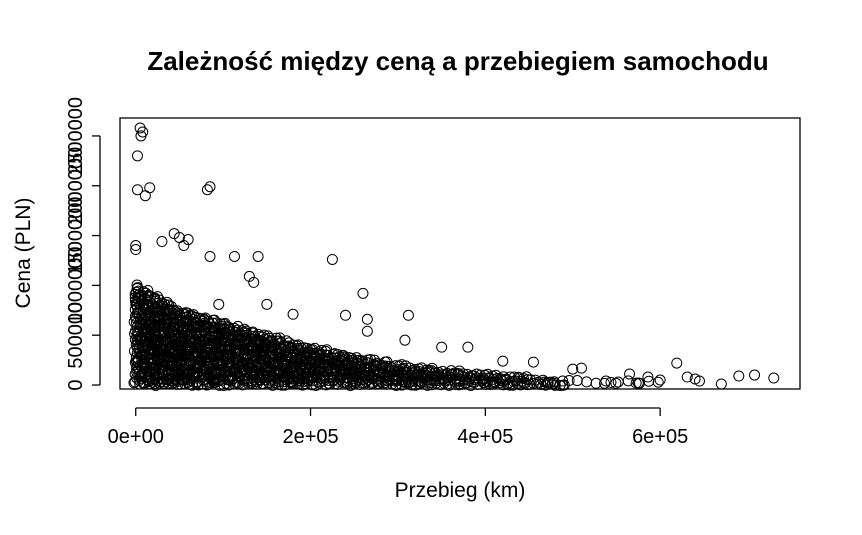 The width and height of the screenshot is (862, 535). What do you see at coordinates (76, 335) in the screenshot?
I see `y-tick-label: 500000` at bounding box center [76, 335].